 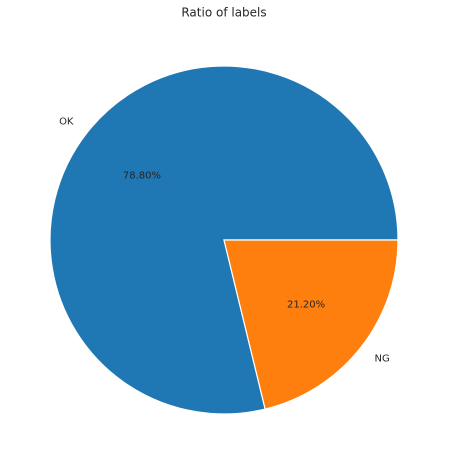 I want to click on pie-slice, so click(x=311, y=324).